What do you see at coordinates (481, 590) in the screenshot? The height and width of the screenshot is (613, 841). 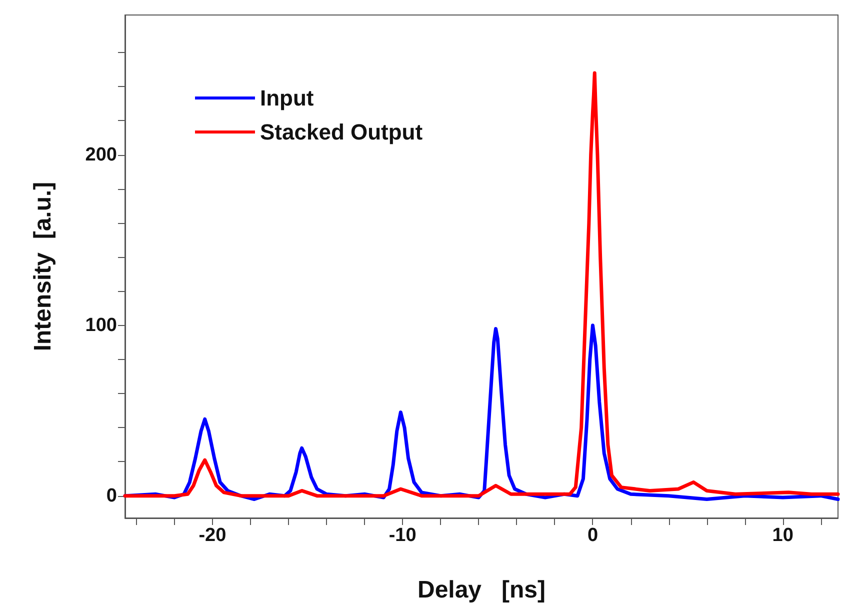 I see `x-axis-title: Delay [ns]` at bounding box center [481, 590].